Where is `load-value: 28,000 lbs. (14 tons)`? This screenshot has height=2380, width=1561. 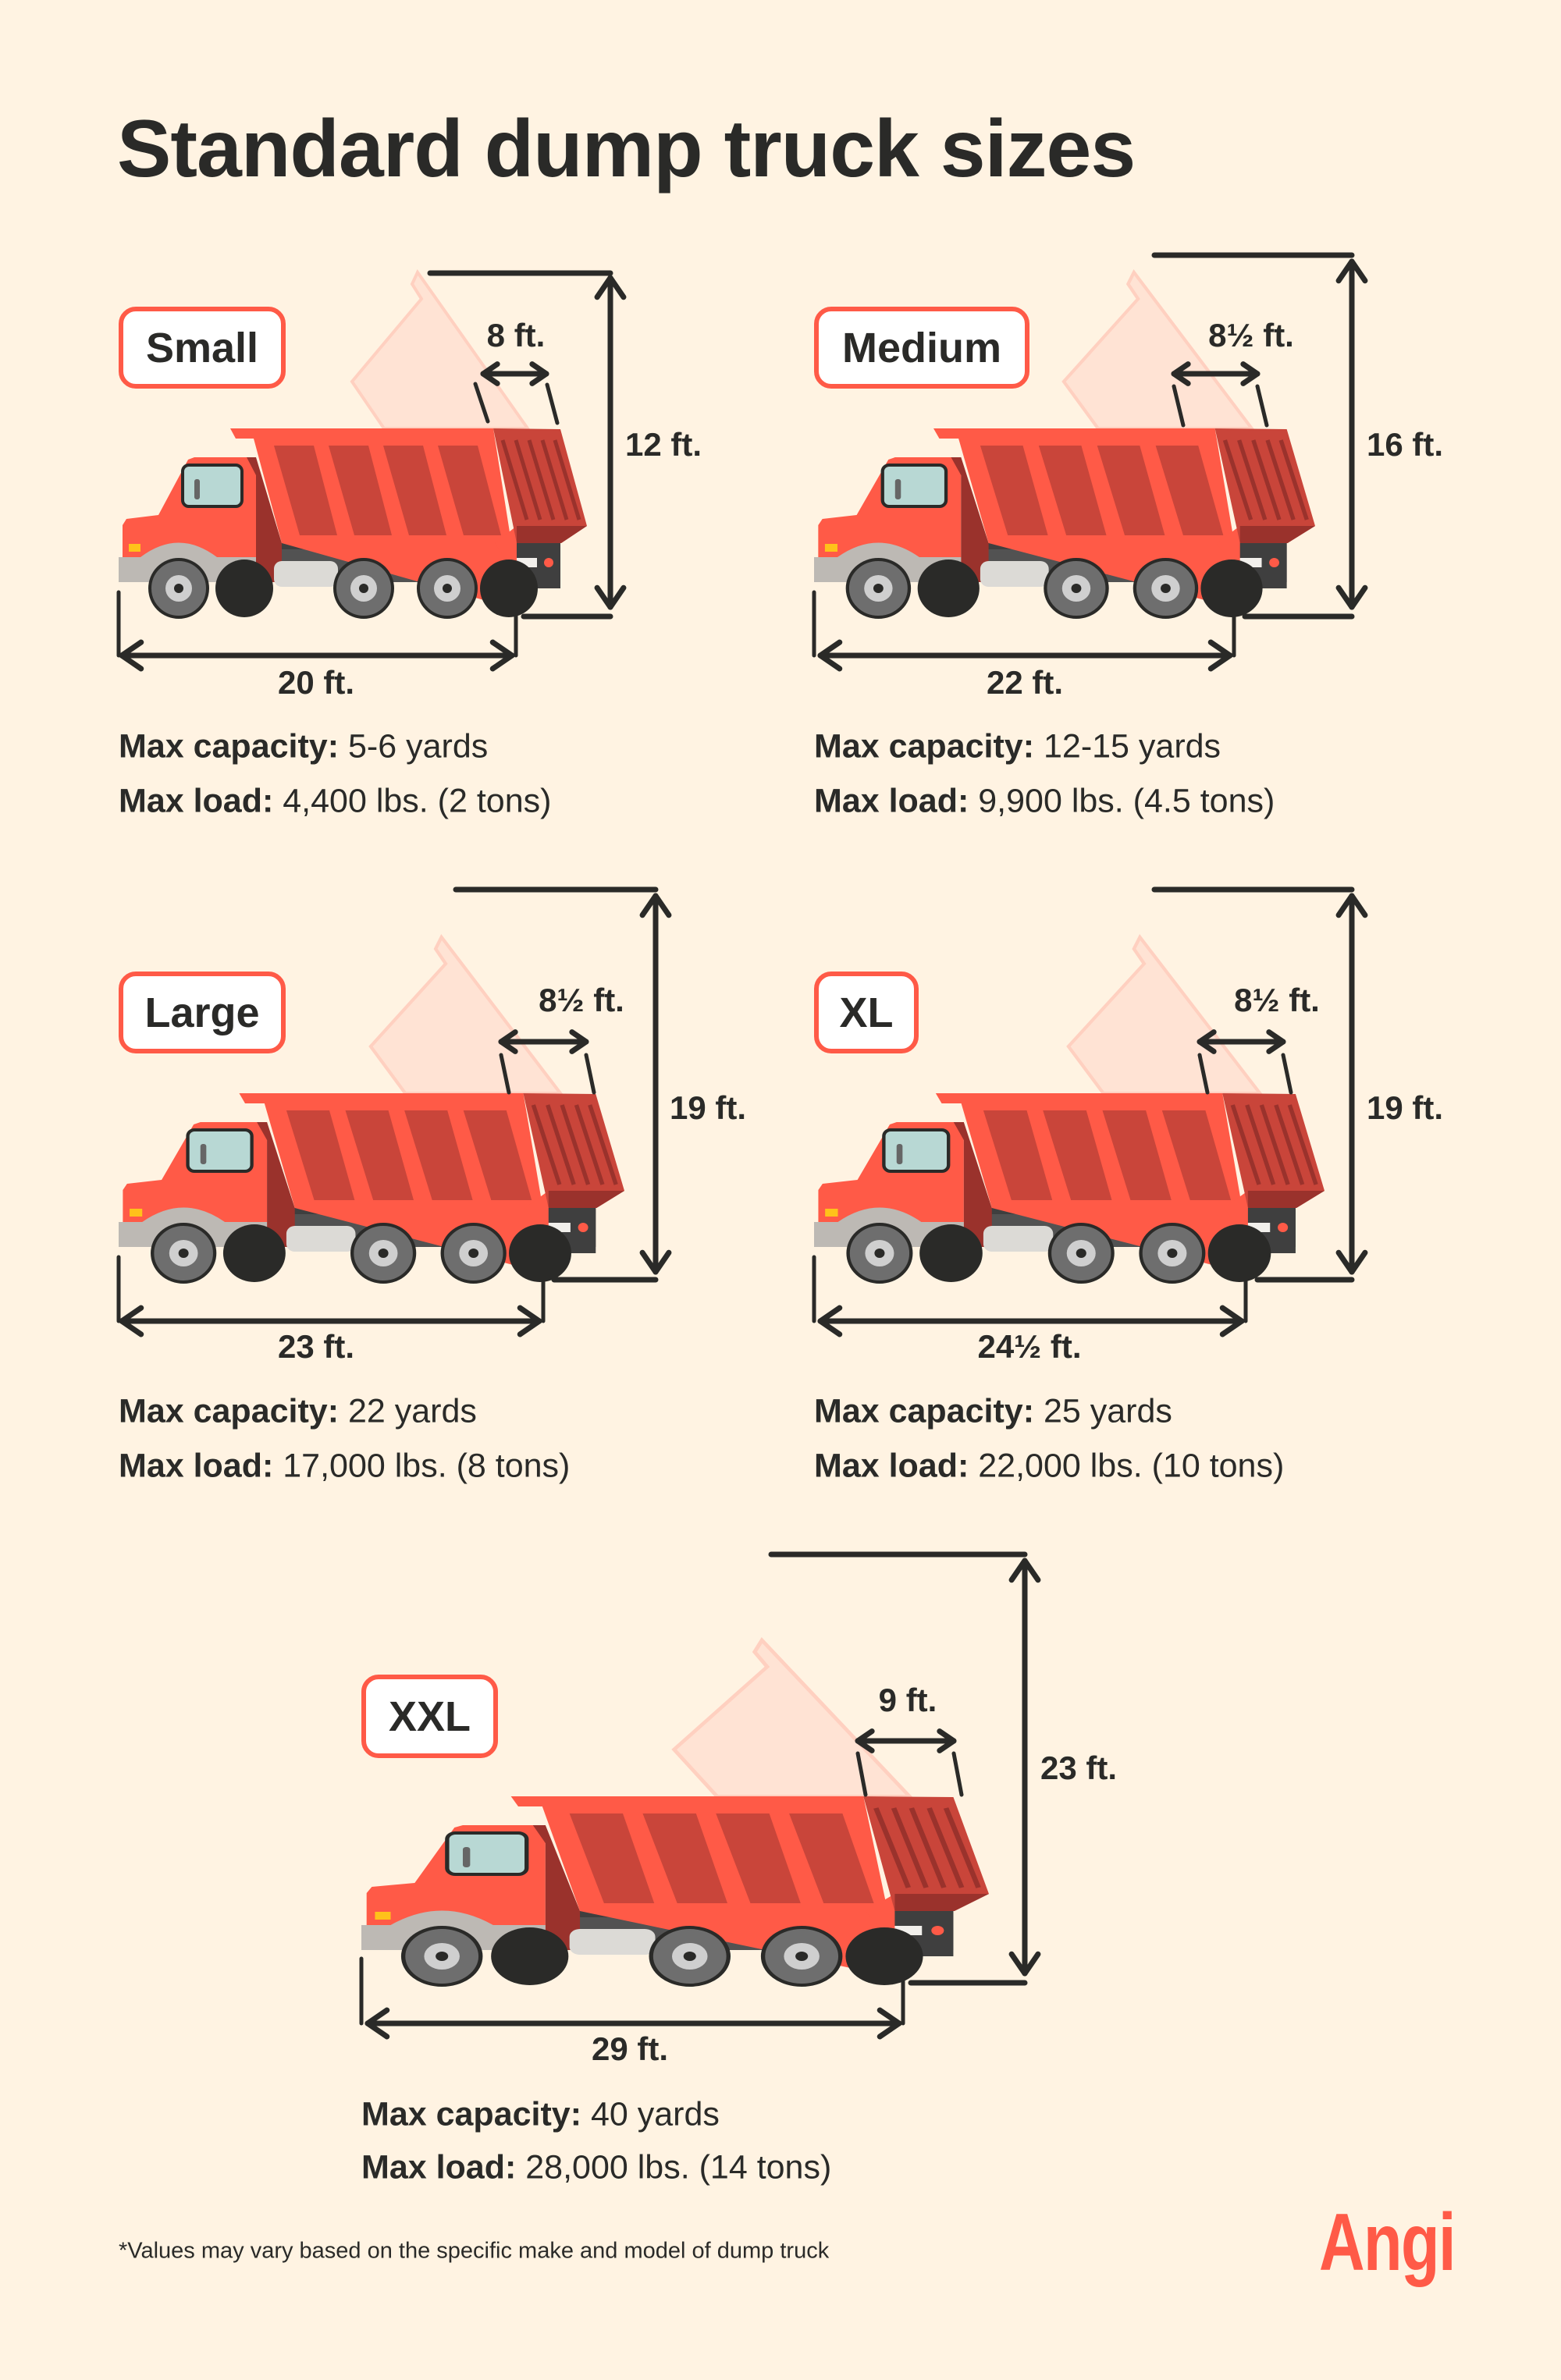 load-value: 28,000 lbs. (14 tons) is located at coordinates (678, 2167).